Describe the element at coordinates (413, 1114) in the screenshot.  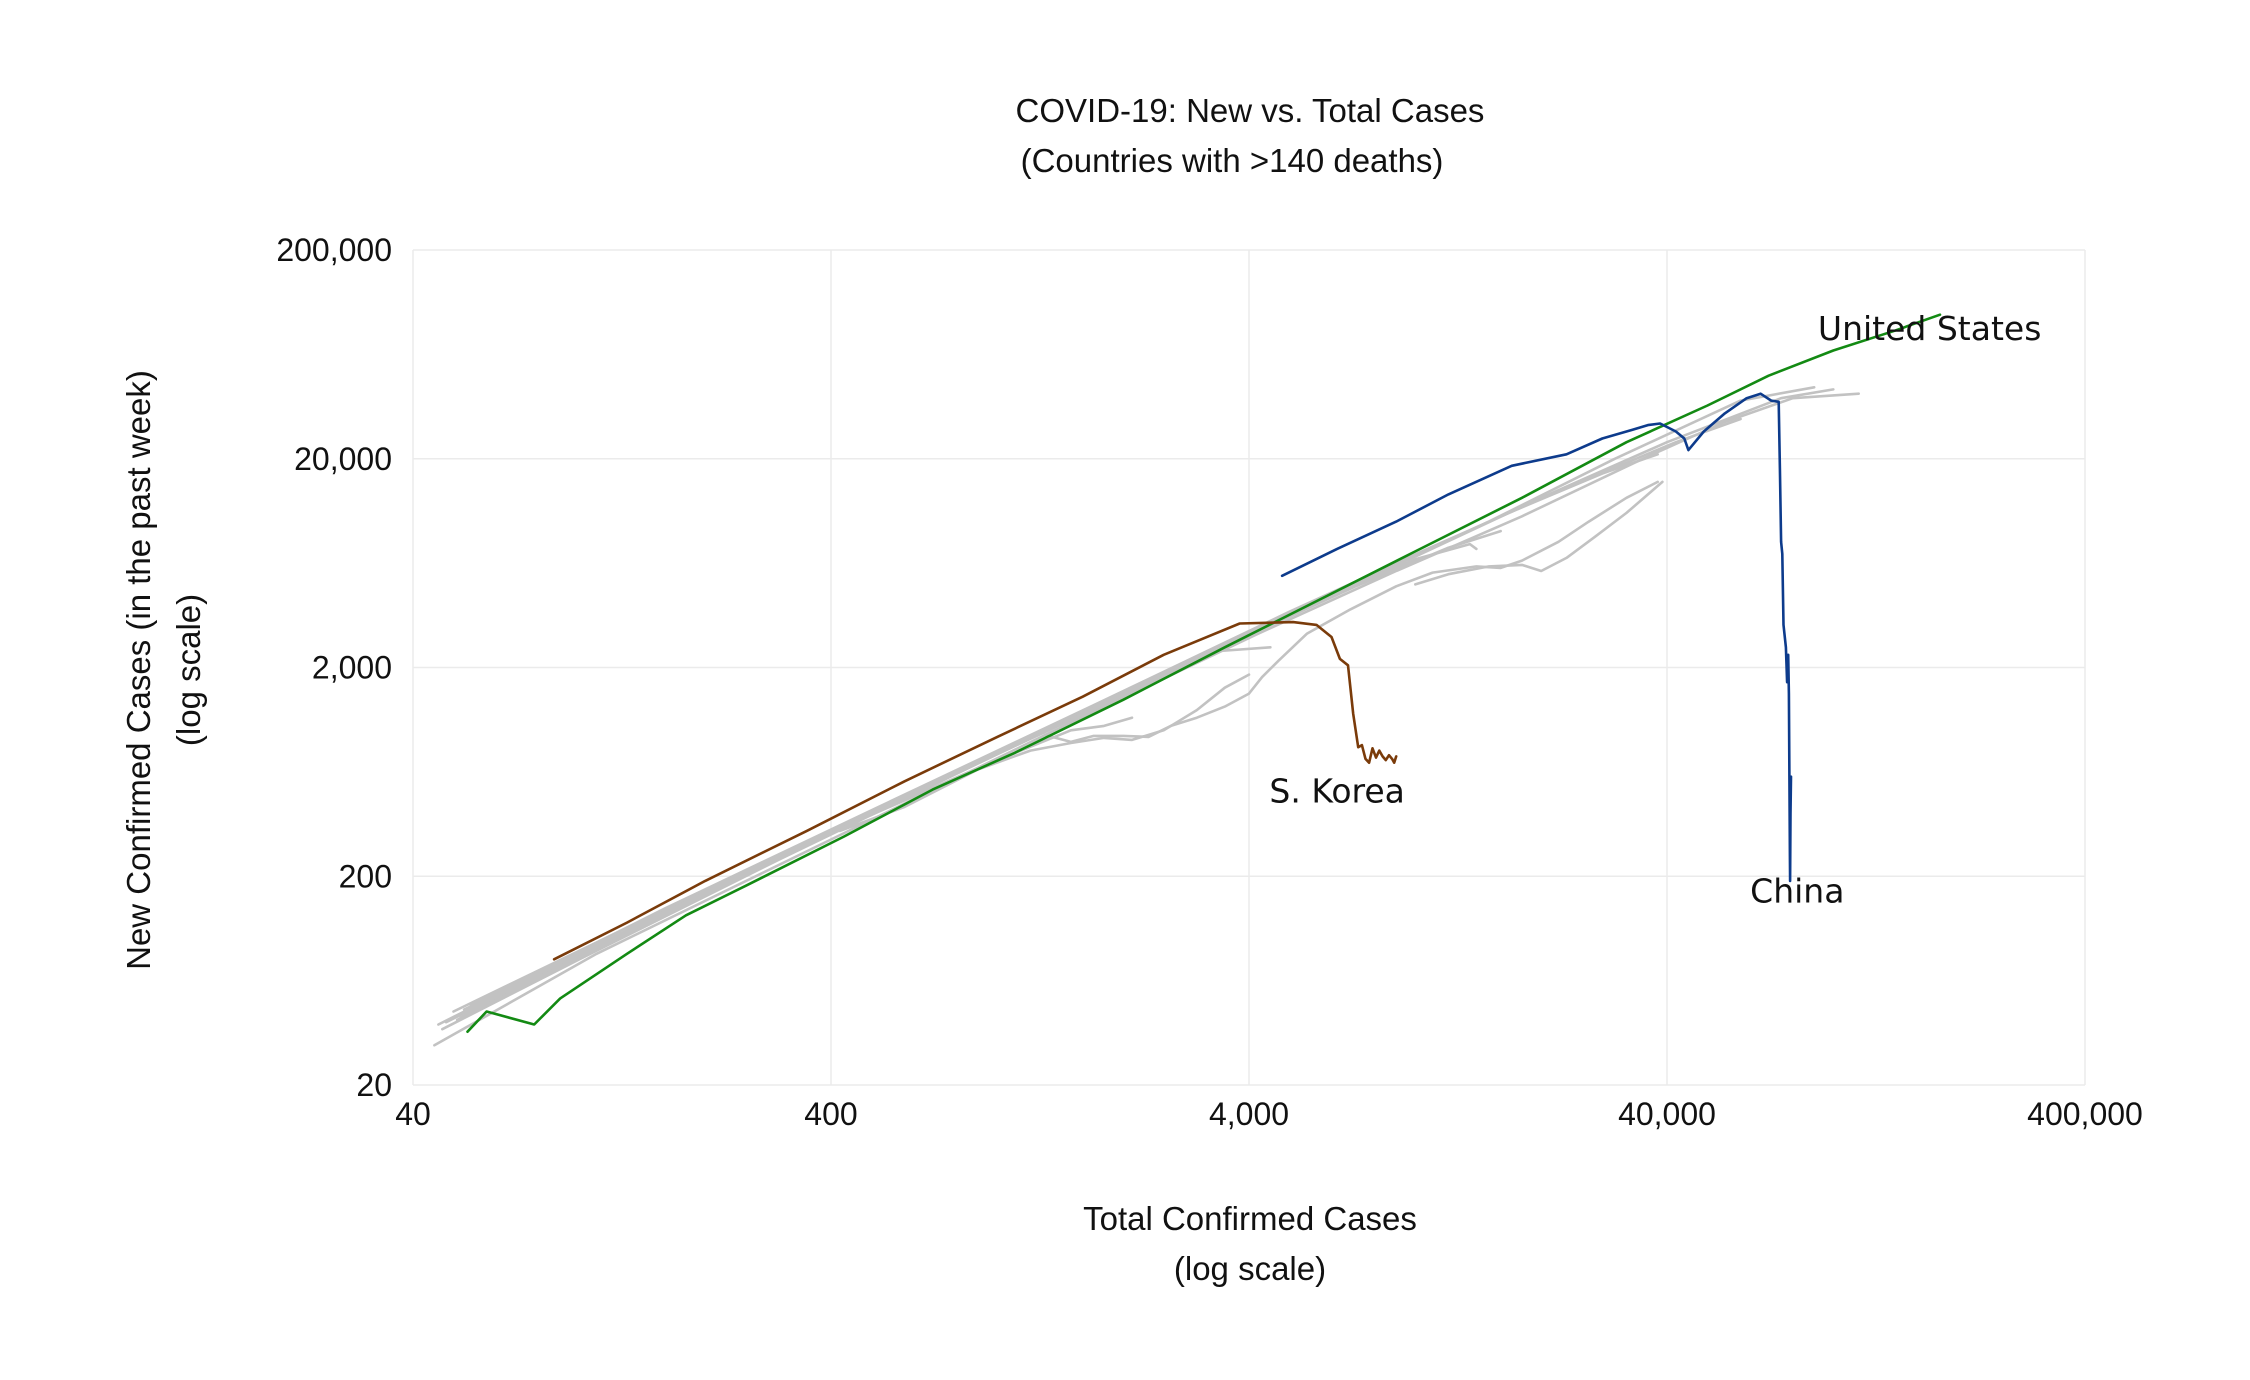
I see `x-tick-label: 40` at that location.